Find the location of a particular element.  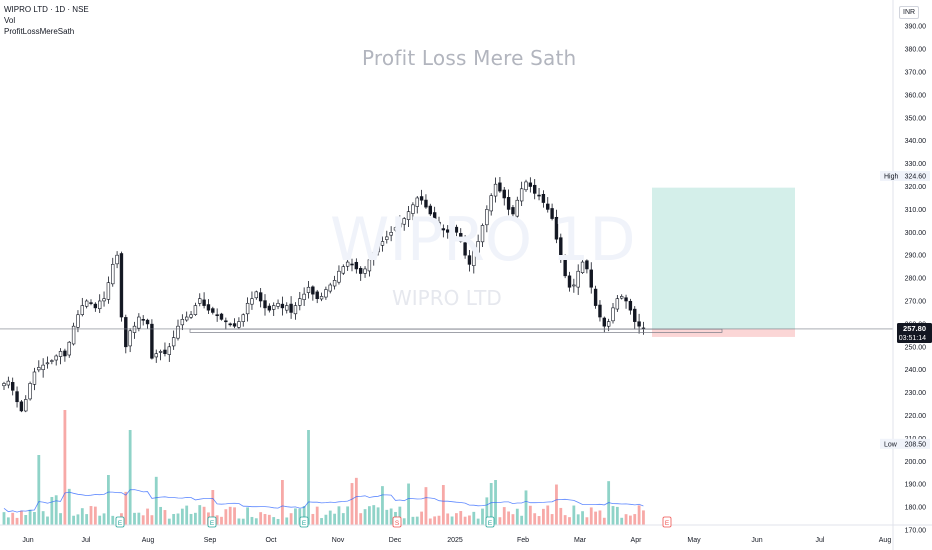

time-tick-label: Dec is located at coordinates (395, 540).